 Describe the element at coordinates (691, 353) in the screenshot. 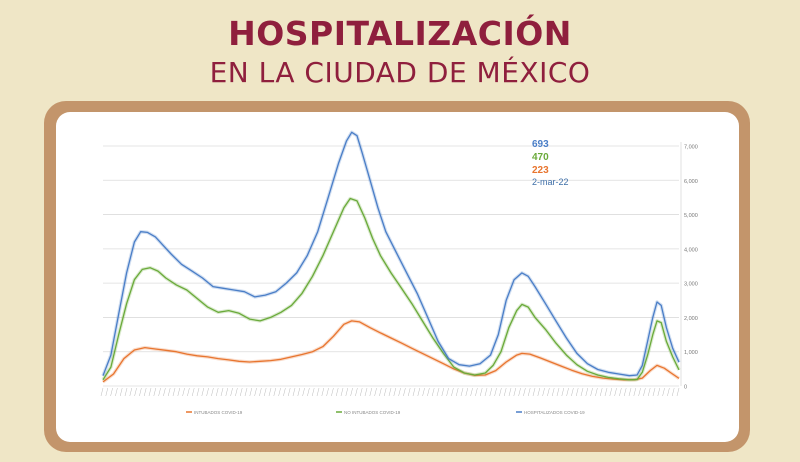

I see `y-tick-label: 1,000` at that location.